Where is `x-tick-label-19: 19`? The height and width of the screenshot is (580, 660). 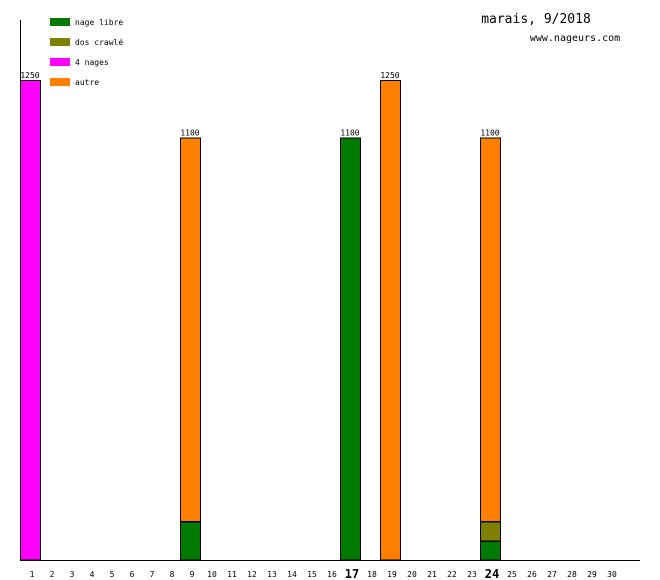 x-tick-label-19: 19 is located at coordinates (392, 574).